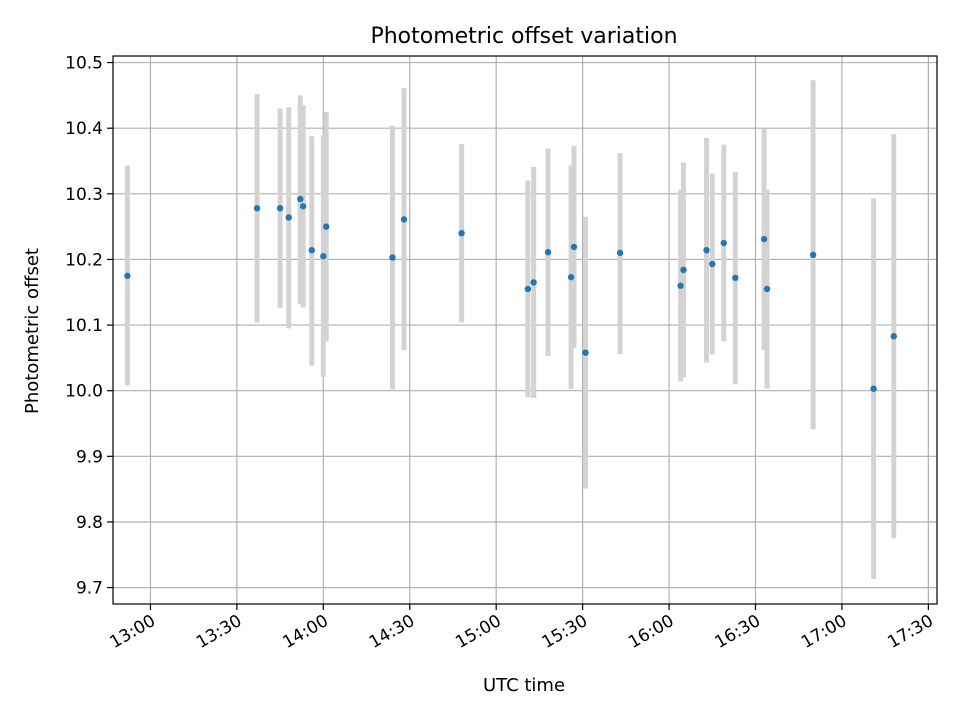 The height and width of the screenshot is (720, 960). What do you see at coordinates (89, 457) in the screenshot?
I see `y-tick-label: 9.9` at bounding box center [89, 457].